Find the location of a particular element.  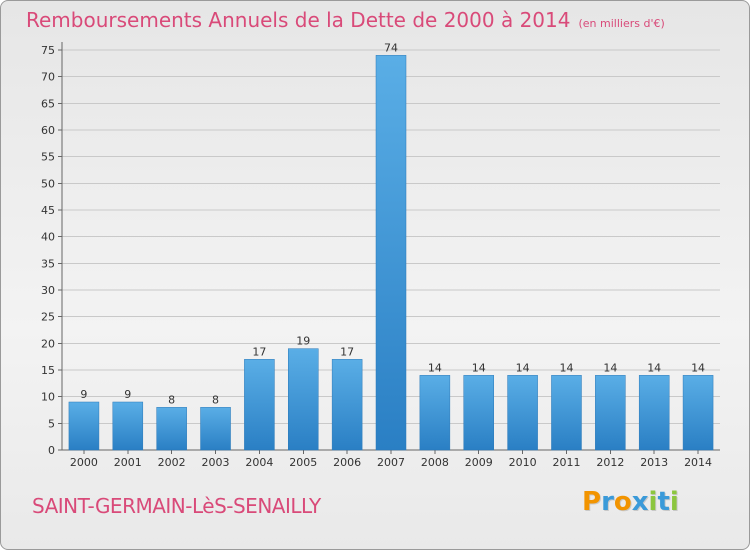

x-tick-label-2007: 2007 is located at coordinates (391, 462).